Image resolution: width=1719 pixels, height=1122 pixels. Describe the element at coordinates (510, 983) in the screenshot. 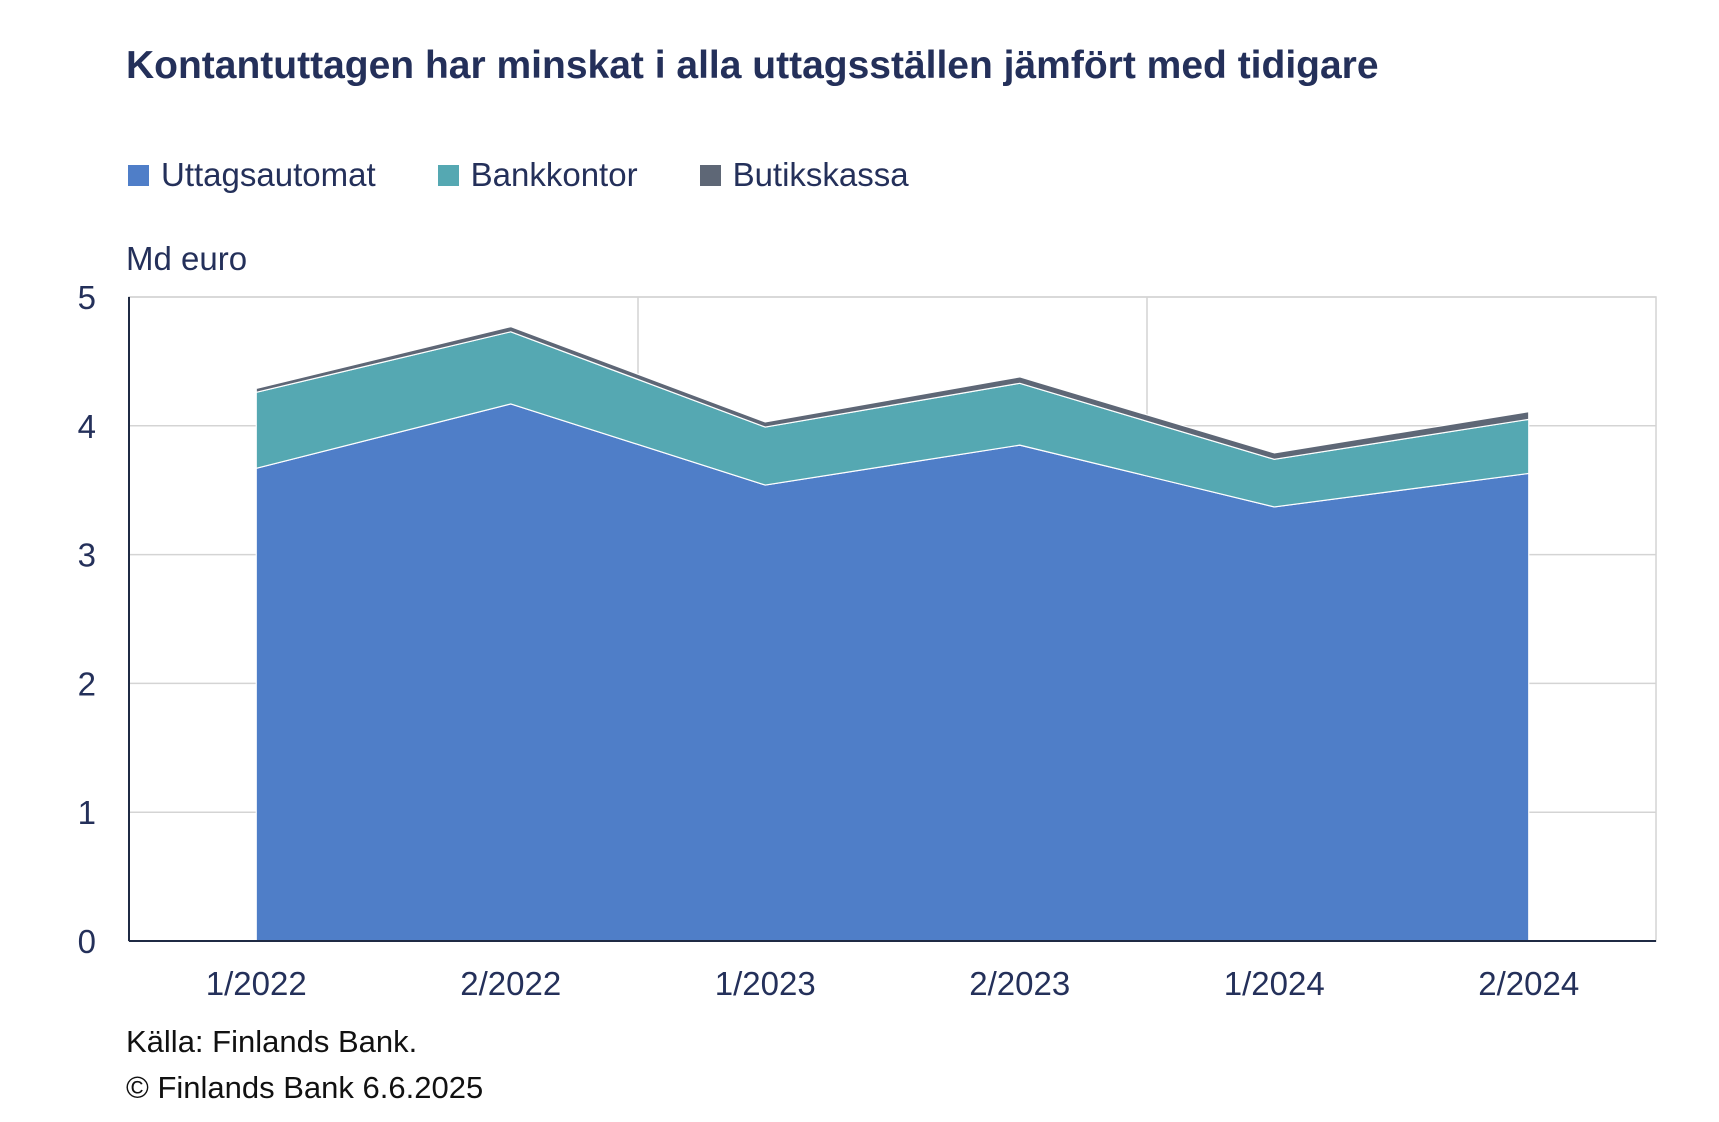

I see `x-tick-label: 2/2022` at that location.